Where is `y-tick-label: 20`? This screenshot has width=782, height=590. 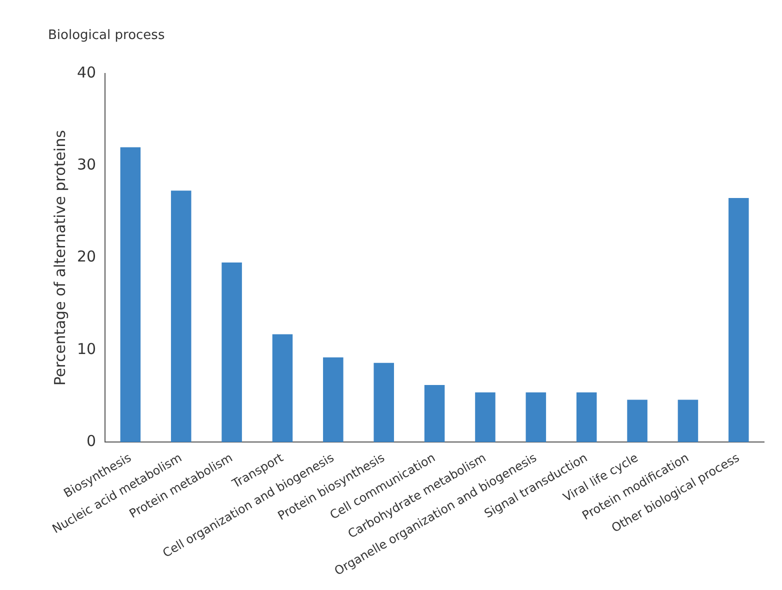 y-tick-label: 20 is located at coordinates (86, 257).